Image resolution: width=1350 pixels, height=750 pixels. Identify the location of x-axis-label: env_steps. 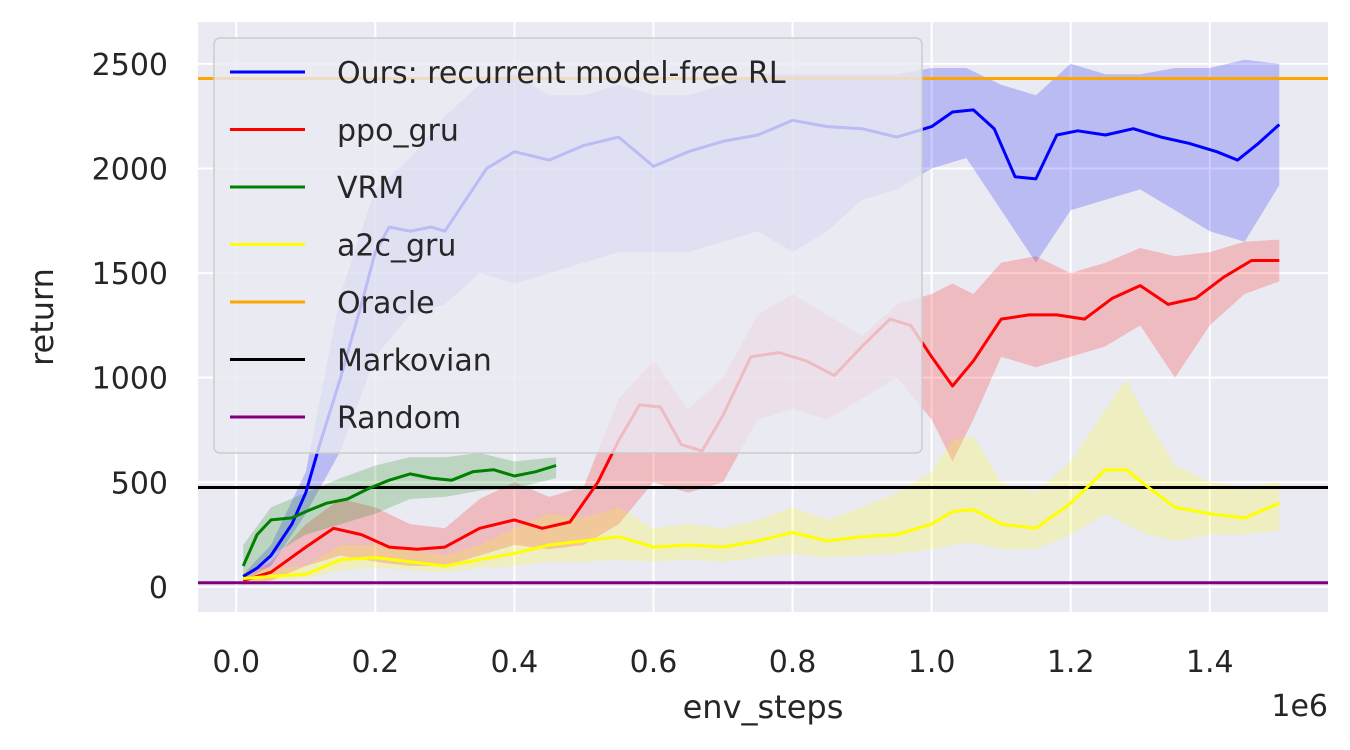
(763, 707).